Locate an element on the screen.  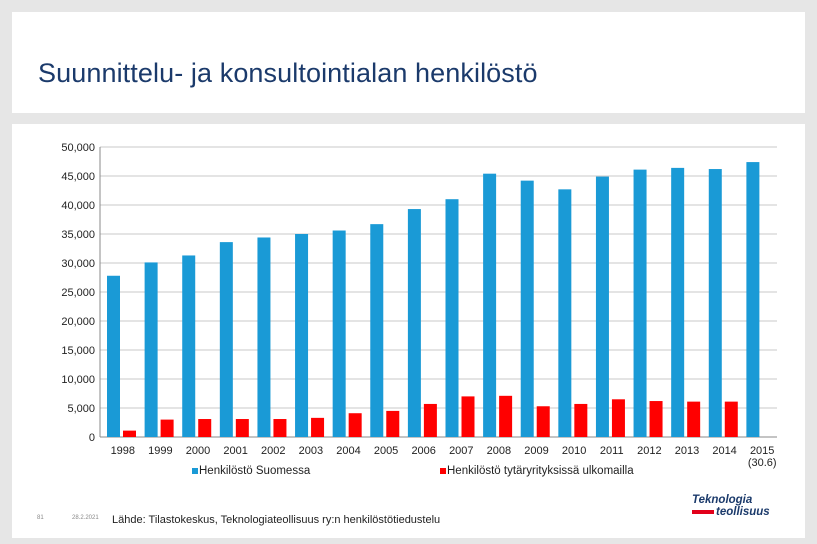
x-tick-label: 2015 is located at coordinates (762, 451).